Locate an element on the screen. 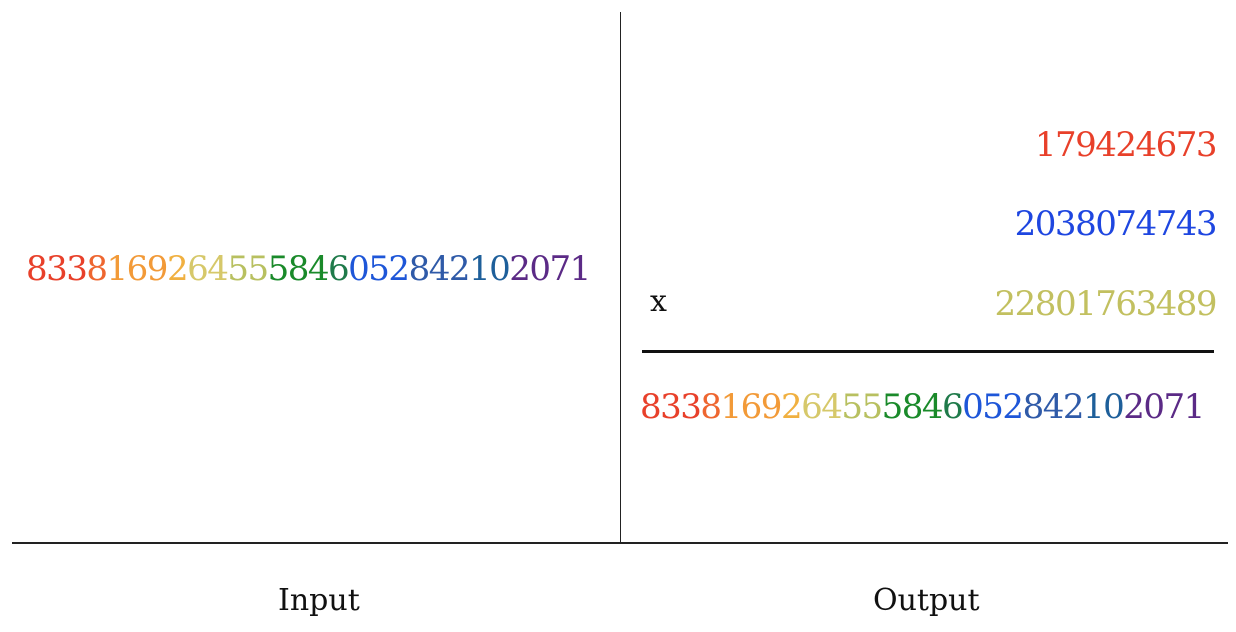  factor-3-value: 22801763489 is located at coordinates (1106, 304).